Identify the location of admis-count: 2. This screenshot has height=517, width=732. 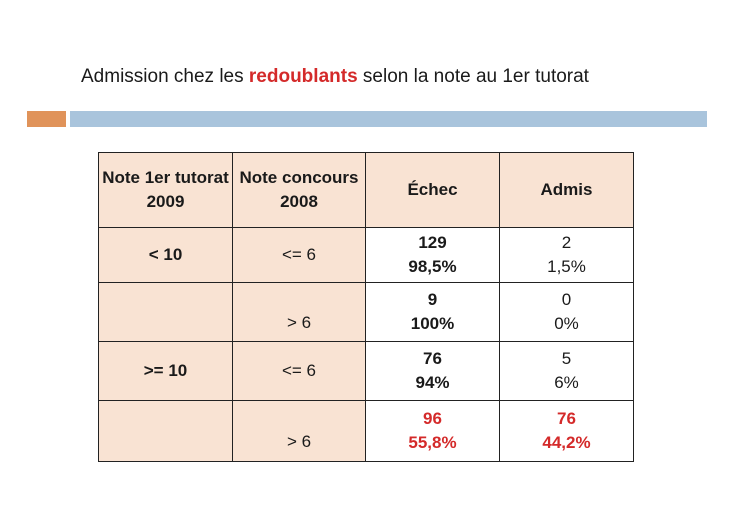
(566, 242).